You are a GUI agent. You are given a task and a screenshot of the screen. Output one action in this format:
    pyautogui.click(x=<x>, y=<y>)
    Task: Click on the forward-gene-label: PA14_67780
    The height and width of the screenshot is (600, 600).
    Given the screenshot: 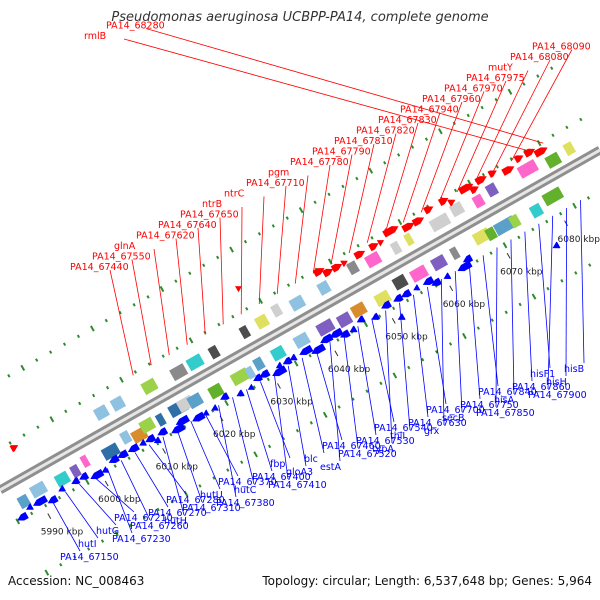 What is the action you would take?
    pyautogui.click(x=319, y=162)
    